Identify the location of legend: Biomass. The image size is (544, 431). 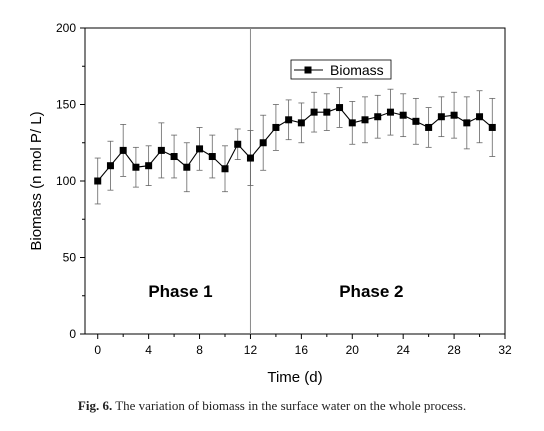
(341, 69).